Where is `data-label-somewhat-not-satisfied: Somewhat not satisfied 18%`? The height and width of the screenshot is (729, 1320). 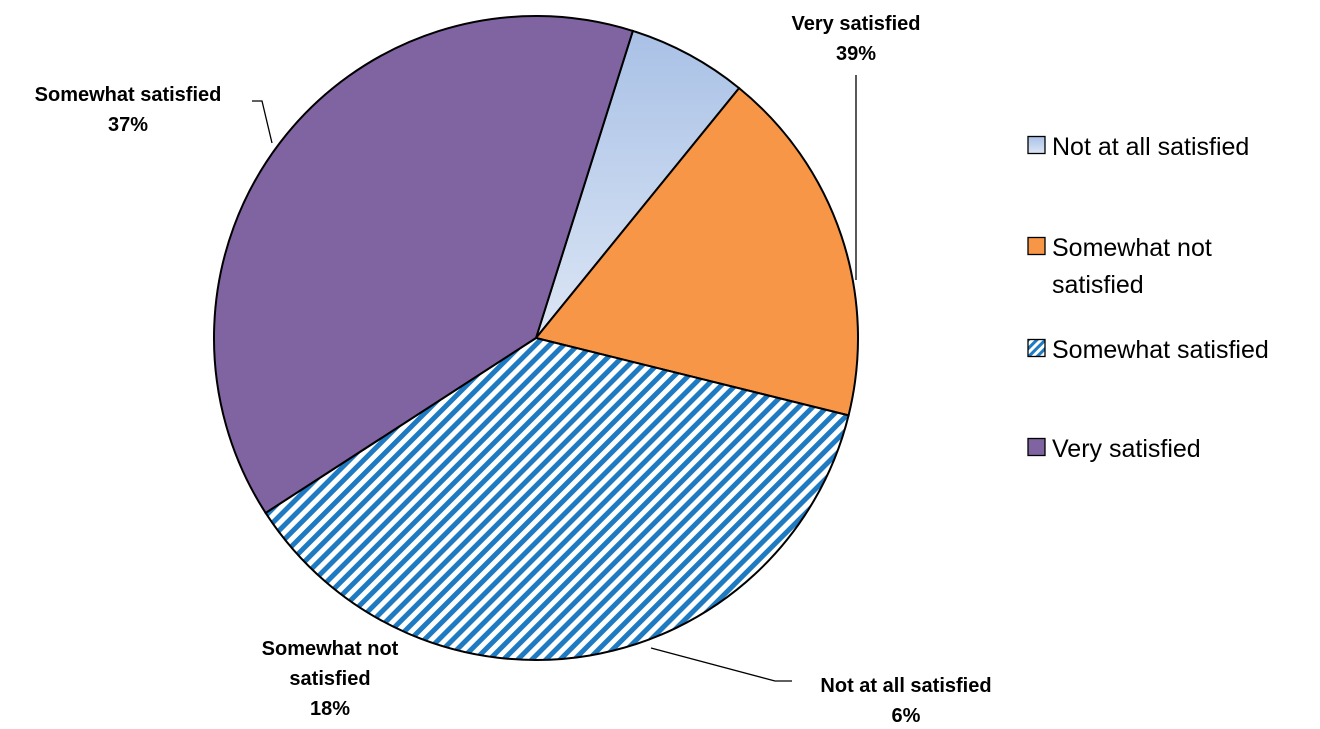
data-label-somewhat-not-satisfied: Somewhat not satisfied 18% is located at coordinates (330, 679).